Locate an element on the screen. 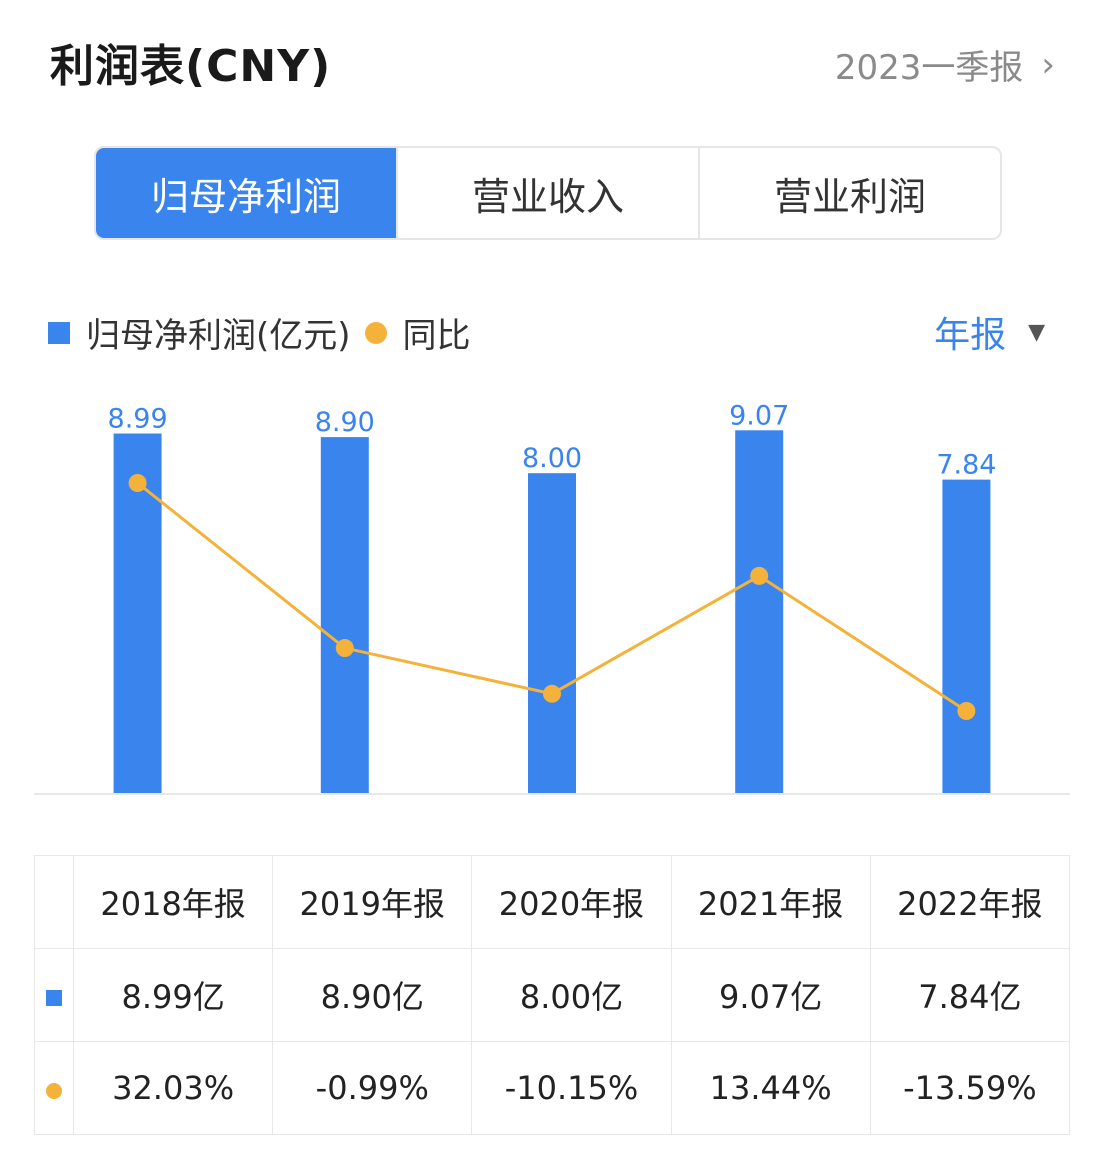 This screenshot has width=1095, height=1172. report-period-label: 2023一季报 is located at coordinates (929, 68).